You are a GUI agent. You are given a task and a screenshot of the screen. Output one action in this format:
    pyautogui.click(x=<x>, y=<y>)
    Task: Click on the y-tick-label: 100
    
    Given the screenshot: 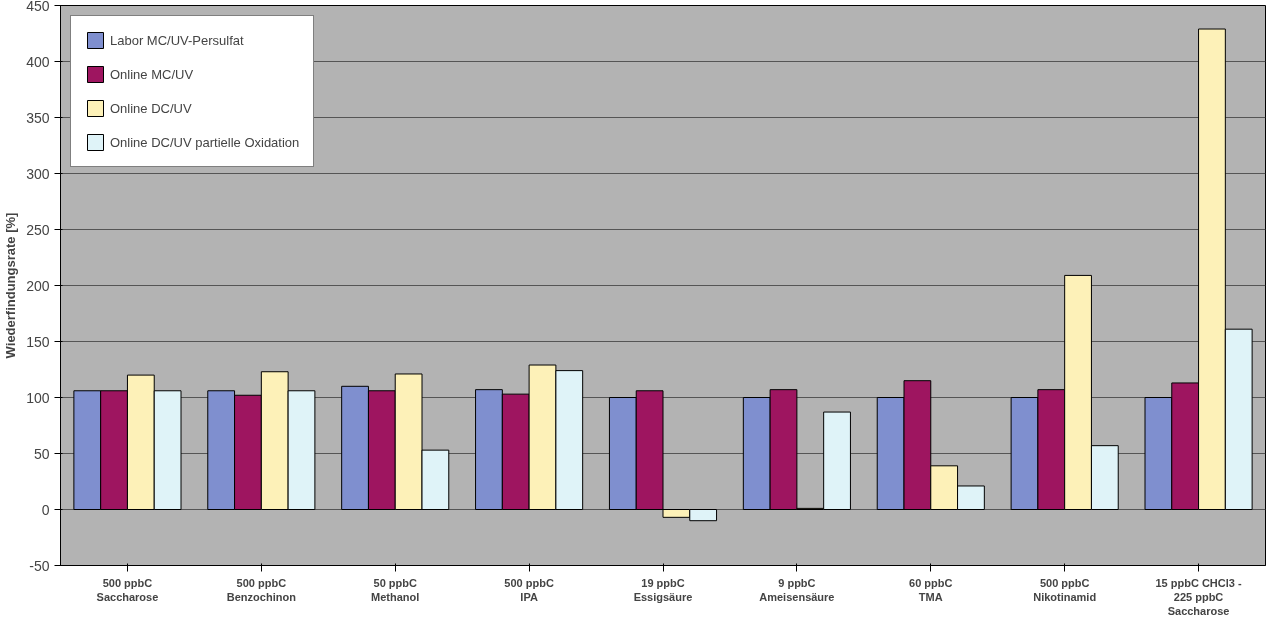 What is the action you would take?
    pyautogui.click(x=38, y=397)
    